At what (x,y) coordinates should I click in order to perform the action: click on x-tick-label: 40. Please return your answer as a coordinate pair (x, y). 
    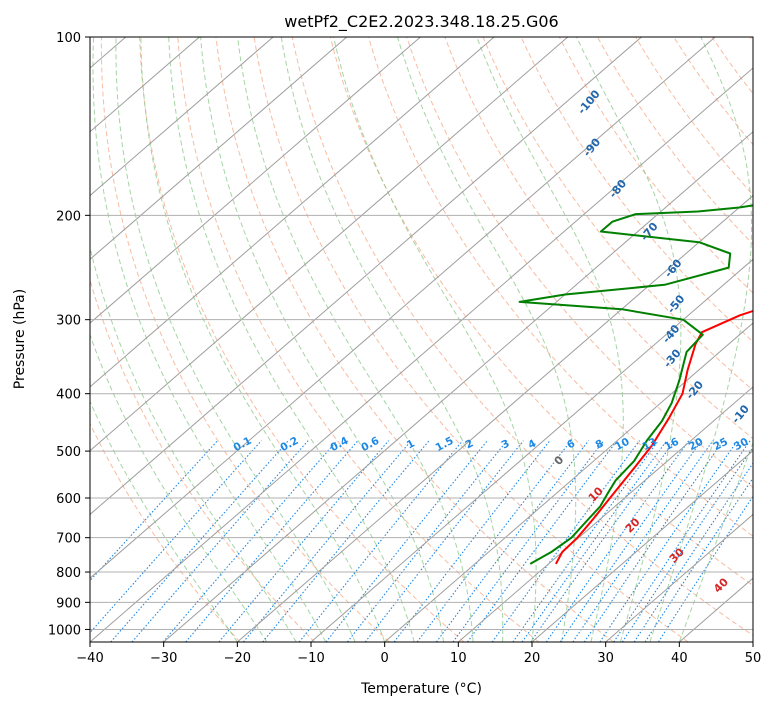
    Looking at the image, I should click on (679, 658).